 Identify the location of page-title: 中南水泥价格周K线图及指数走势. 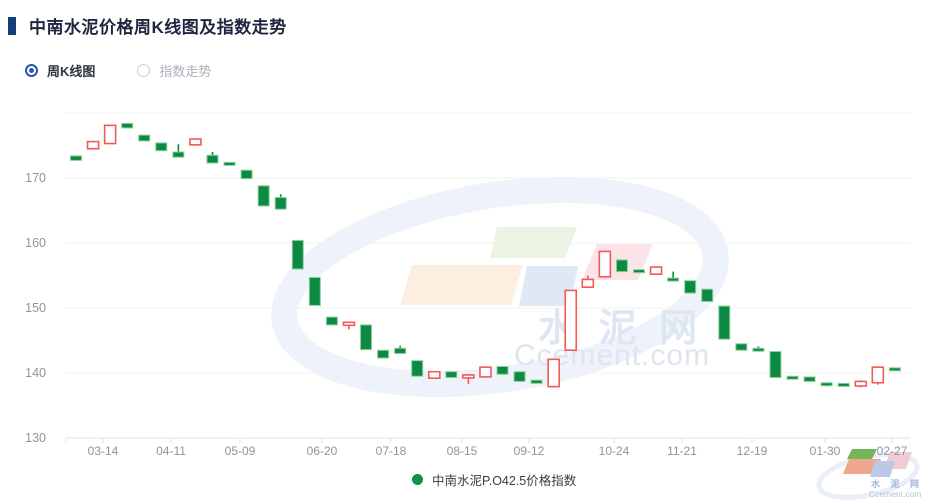
(158, 27).